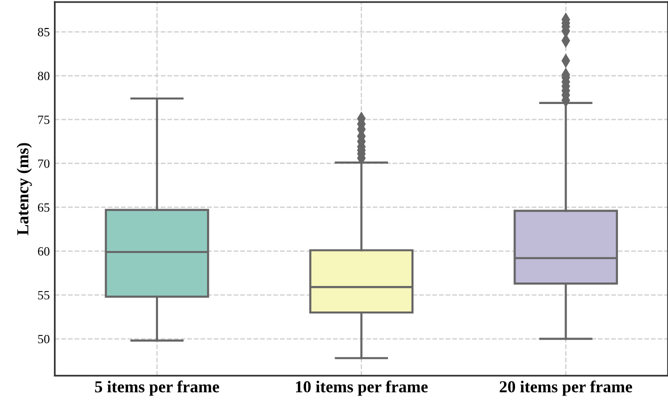  Describe the element at coordinates (44, 163) in the screenshot. I see `y-tick-label: 70` at that location.